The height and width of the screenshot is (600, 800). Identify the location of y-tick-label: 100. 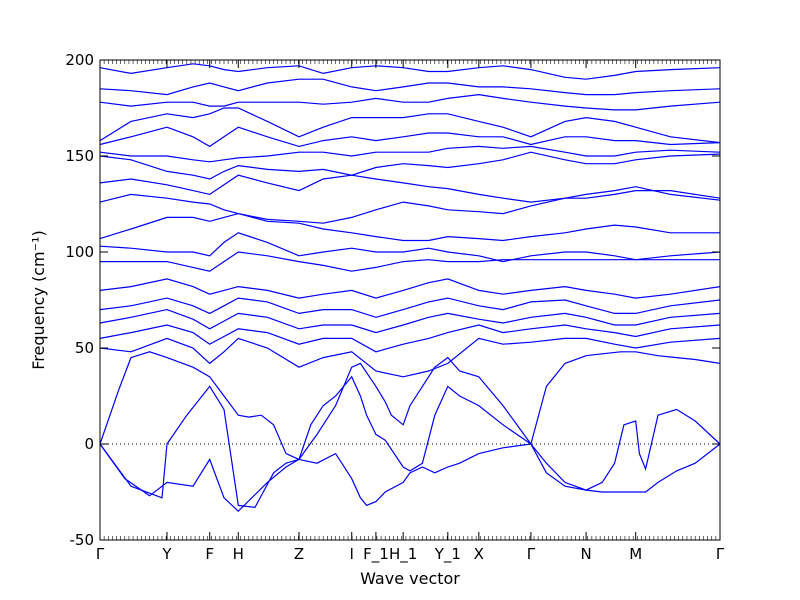
(79, 252).